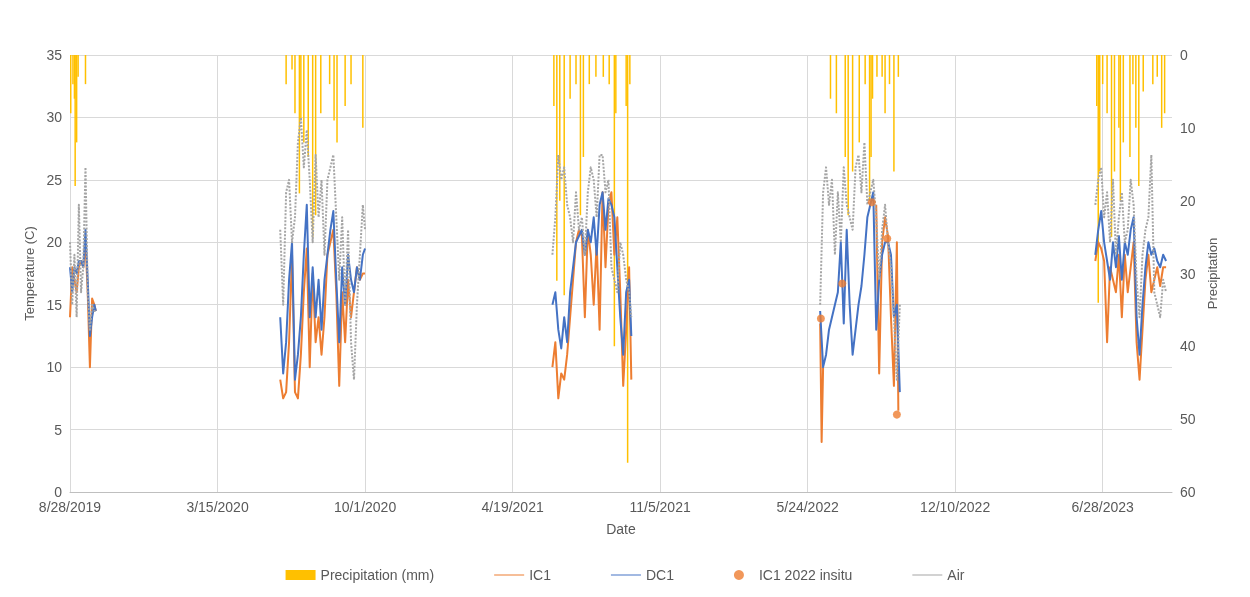  What do you see at coordinates (217, 507) in the screenshot?
I see `x-tick-label: 3/15/2020` at bounding box center [217, 507].